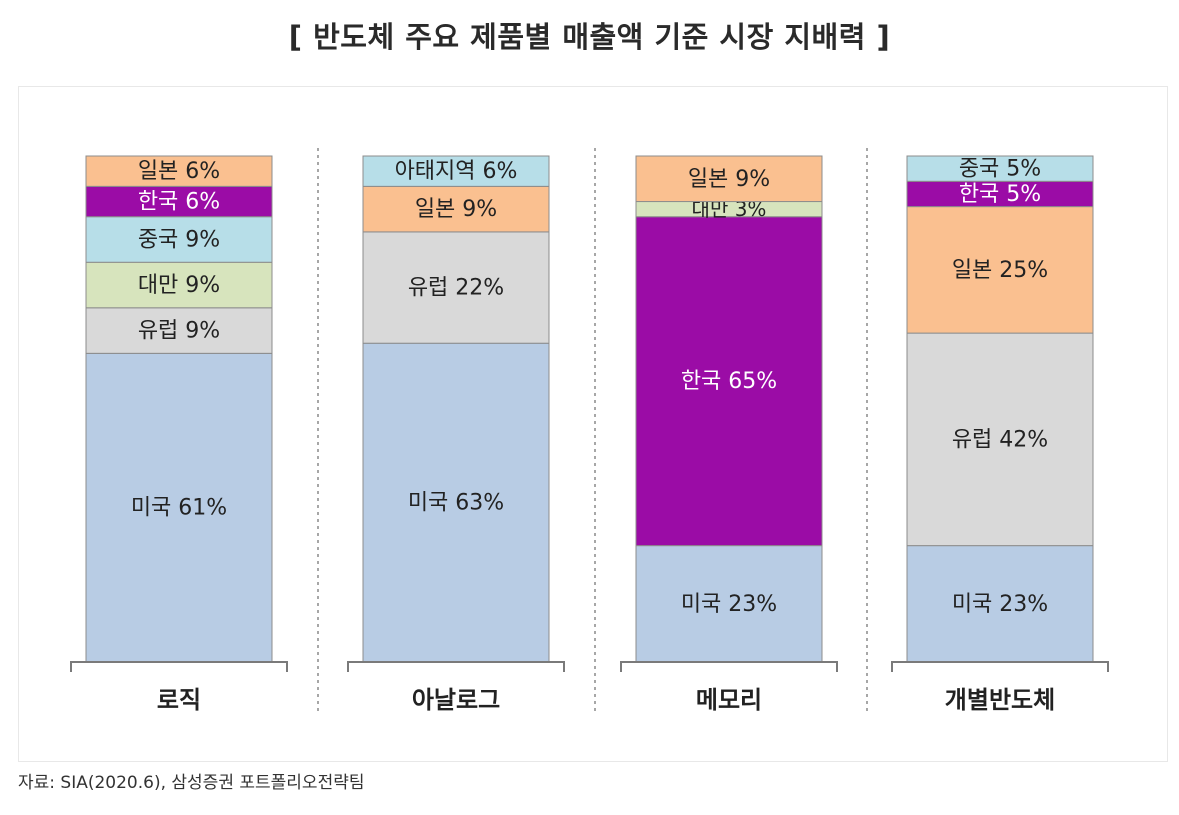 This screenshot has height=815, width=1179. I want to click on segment-label-3-2: 한국 65%, so click(729, 381).